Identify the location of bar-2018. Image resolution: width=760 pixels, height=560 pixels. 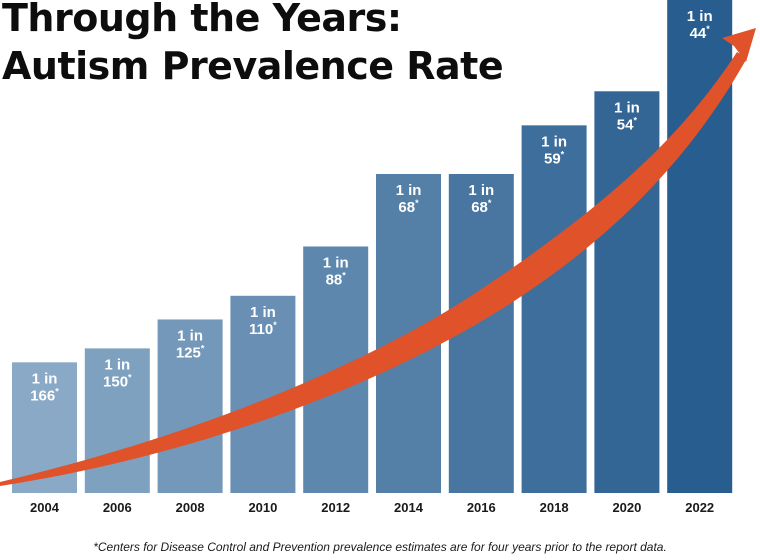
(554, 309).